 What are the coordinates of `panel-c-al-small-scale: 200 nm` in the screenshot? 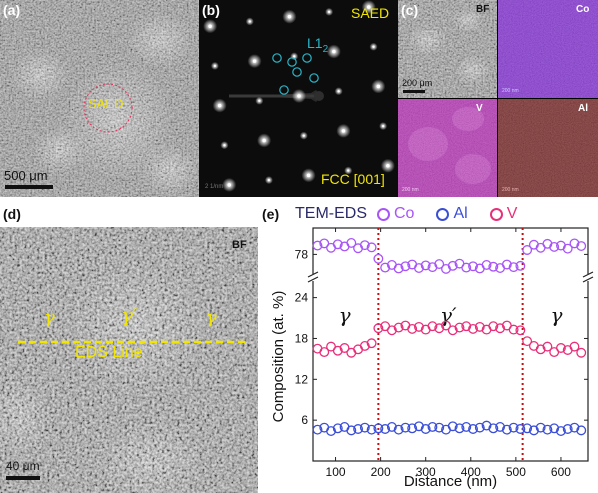 It's located at (510, 190).